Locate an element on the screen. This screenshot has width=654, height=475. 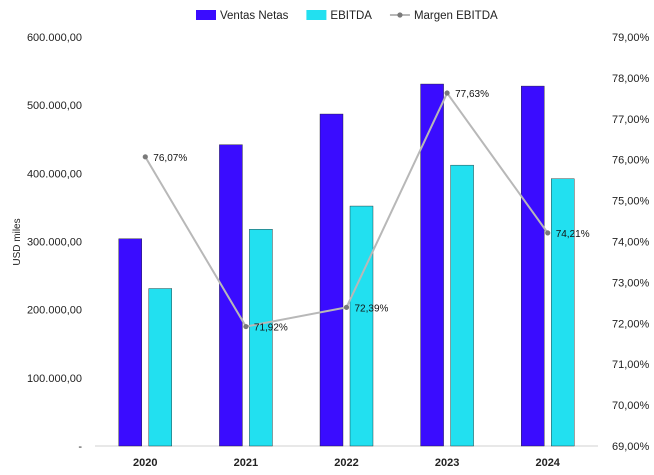
y2-tick-label: 71,00% is located at coordinates (631, 365).